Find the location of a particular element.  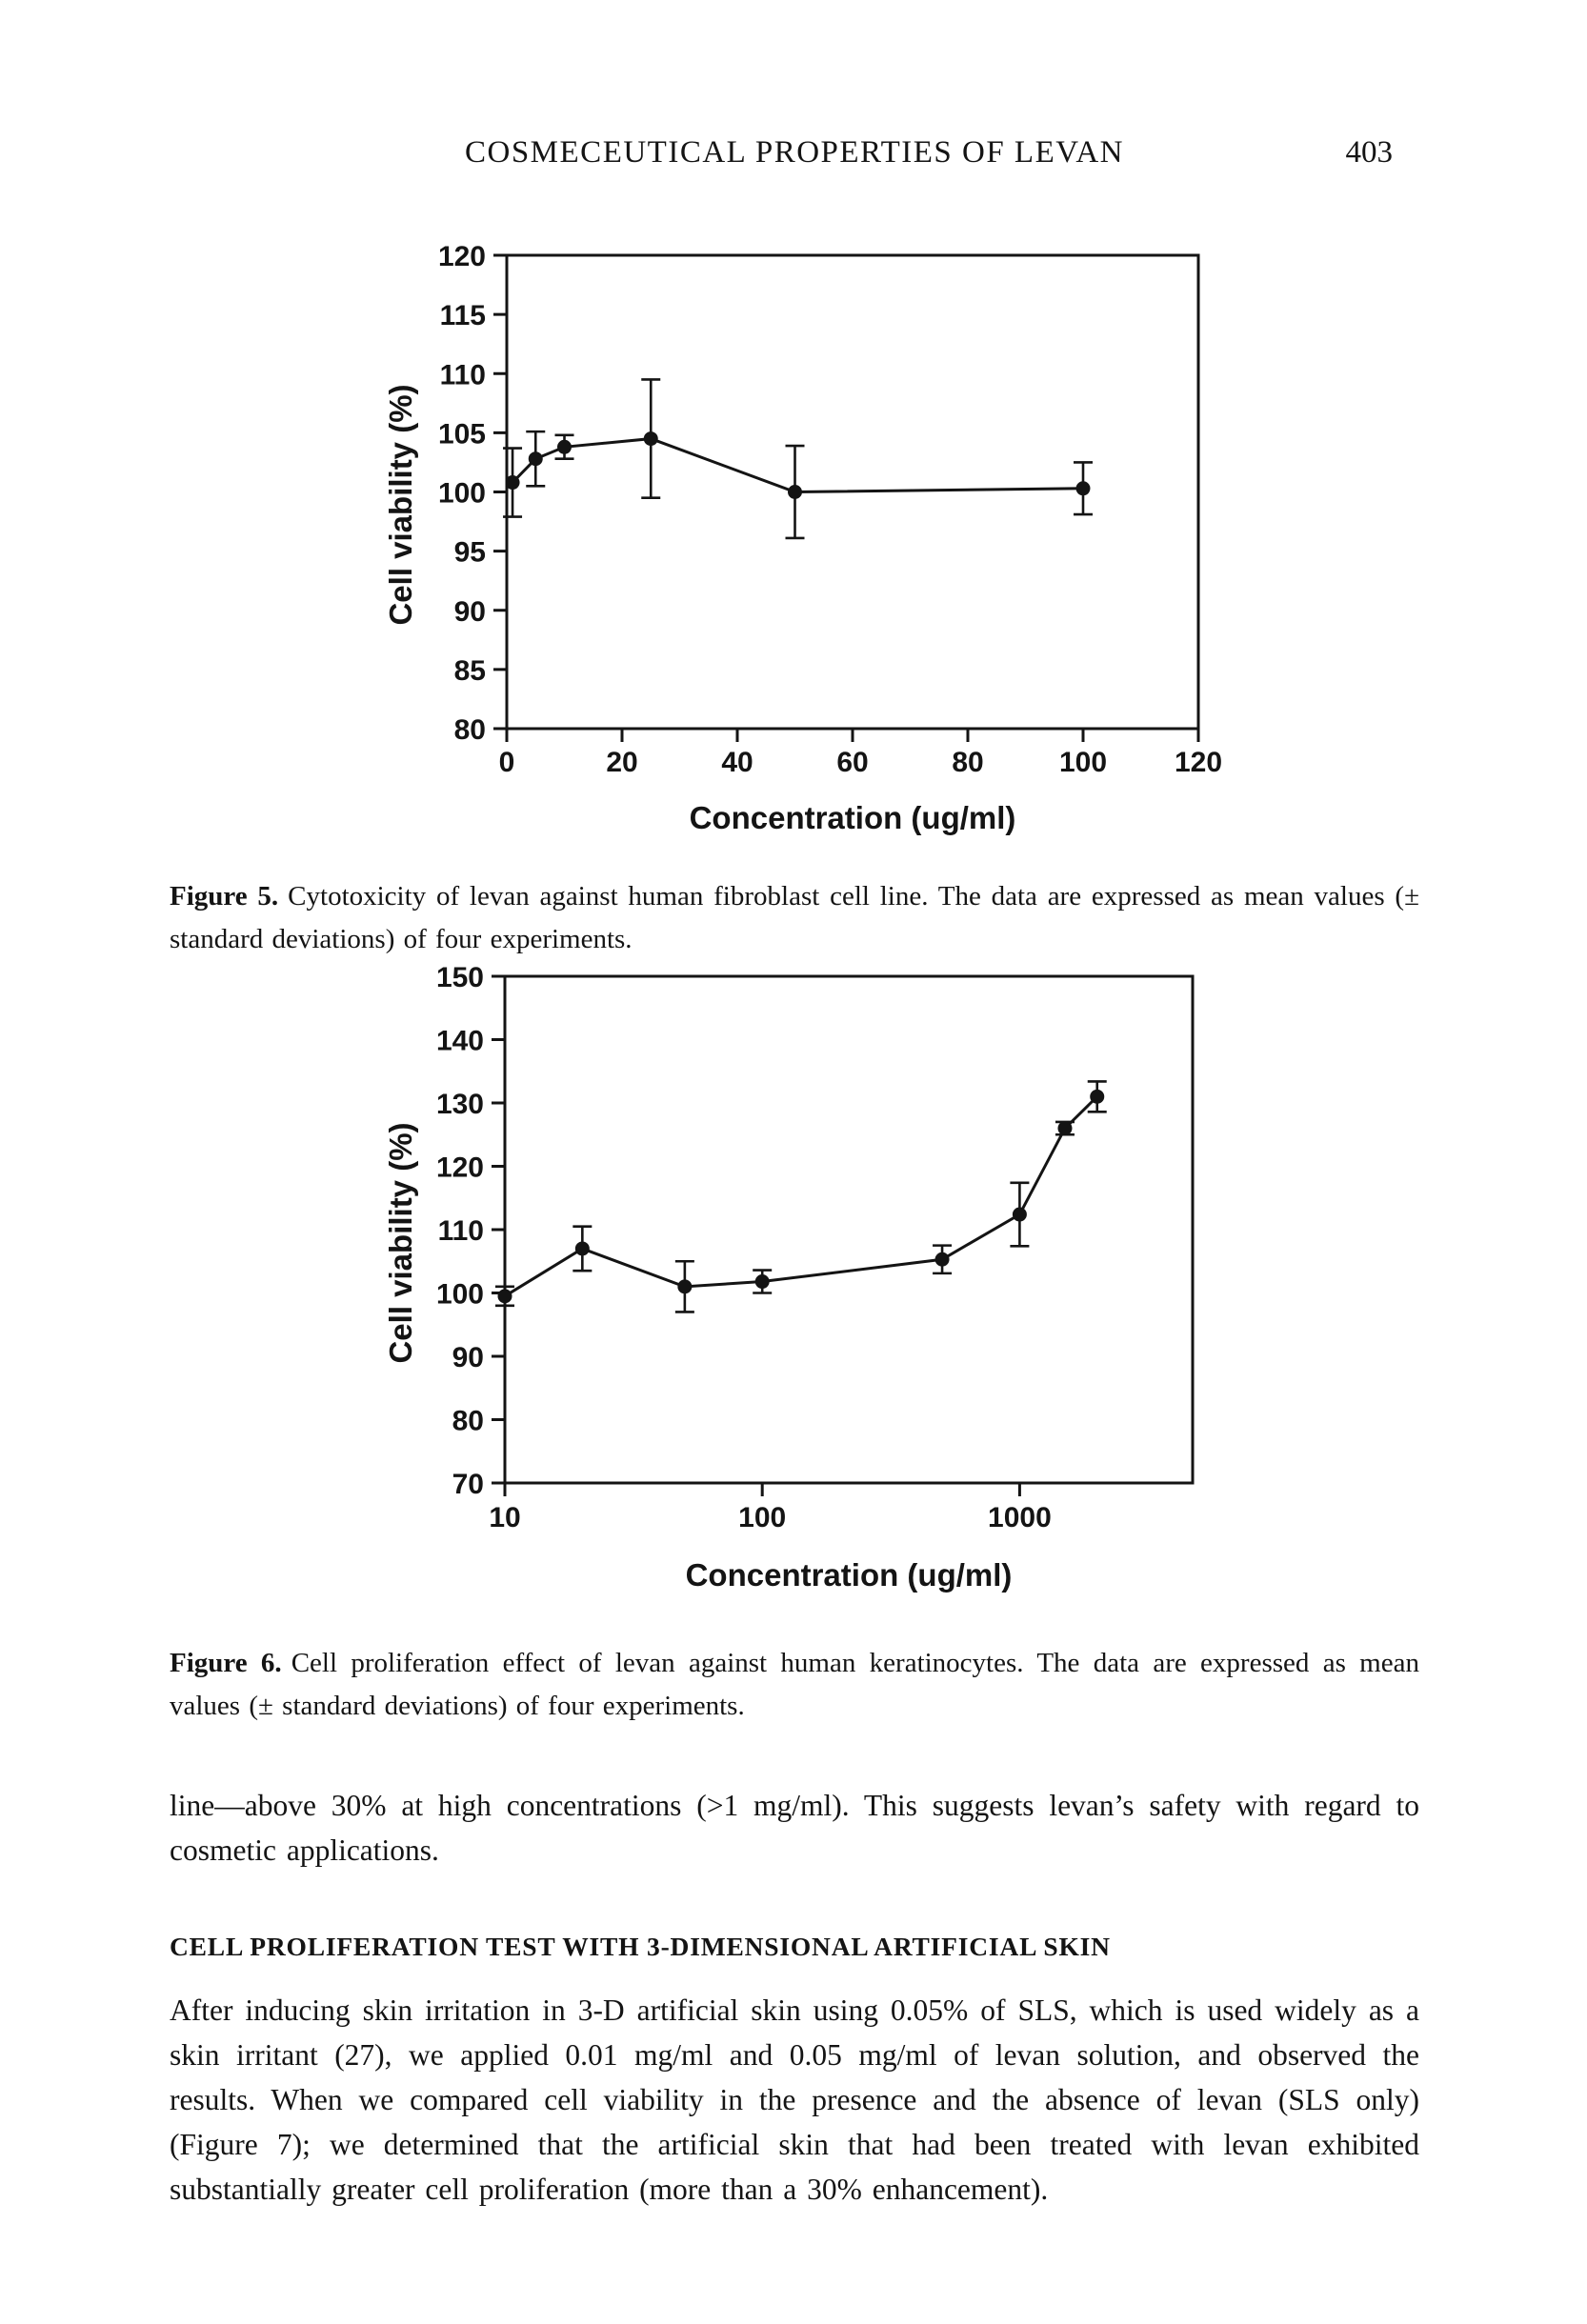

x-tick-label: 60 is located at coordinates (852, 762).